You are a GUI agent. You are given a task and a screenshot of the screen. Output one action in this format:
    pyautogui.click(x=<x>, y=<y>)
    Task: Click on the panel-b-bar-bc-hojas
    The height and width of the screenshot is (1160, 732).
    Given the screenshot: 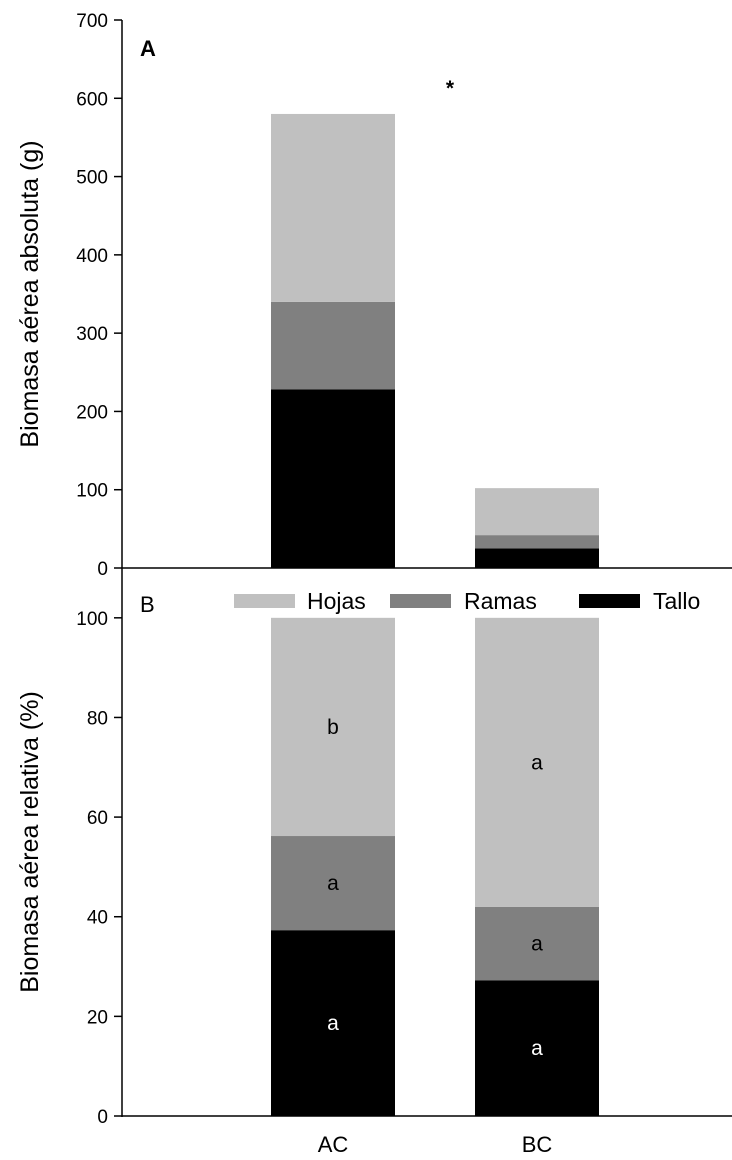 What is the action you would take?
    pyautogui.click(x=537, y=762)
    